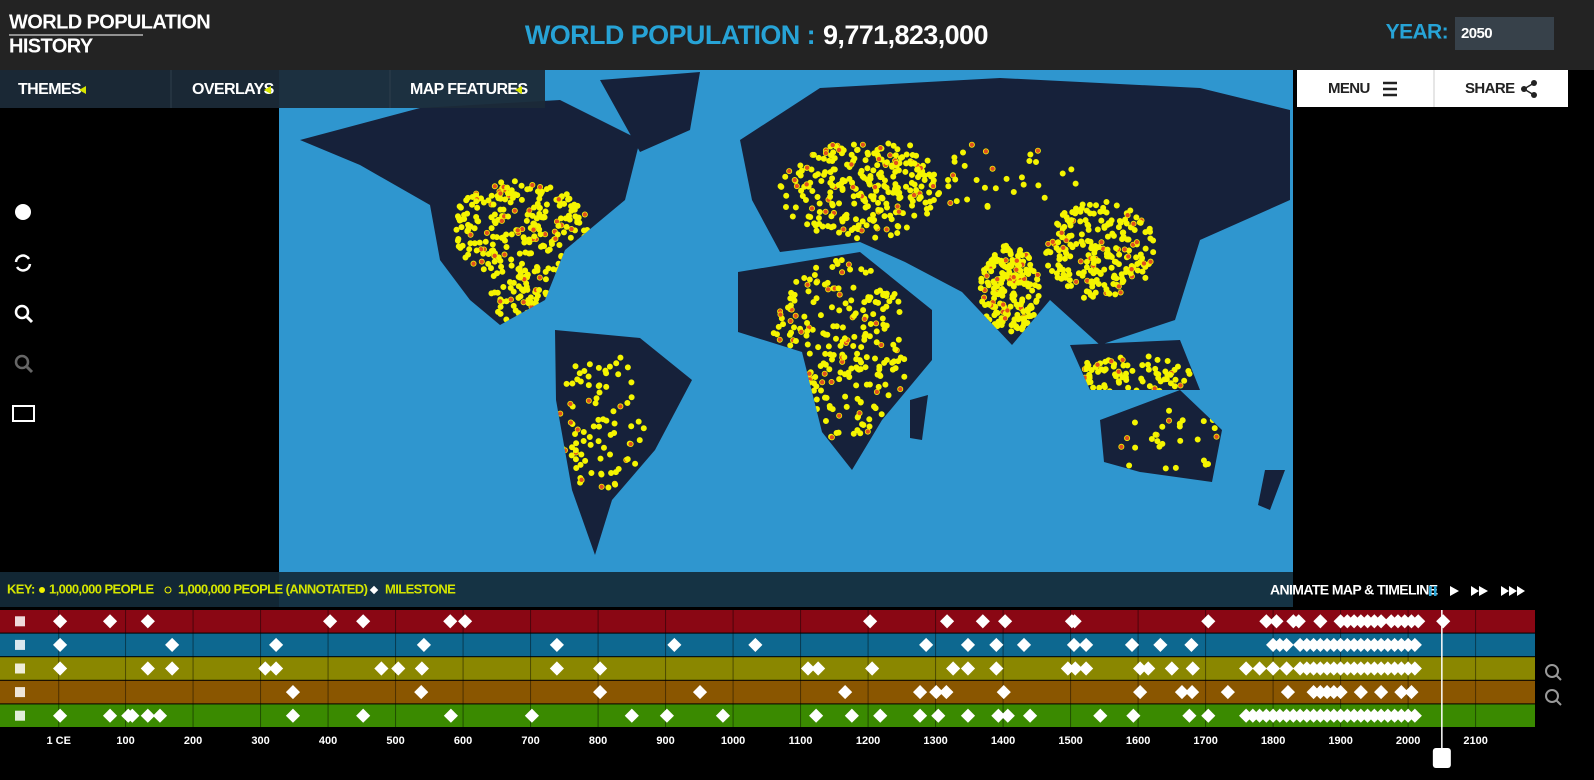 This screenshot has width=1594, height=780. What do you see at coordinates (23, 212) in the screenshot?
I see `globe-button` at bounding box center [23, 212].